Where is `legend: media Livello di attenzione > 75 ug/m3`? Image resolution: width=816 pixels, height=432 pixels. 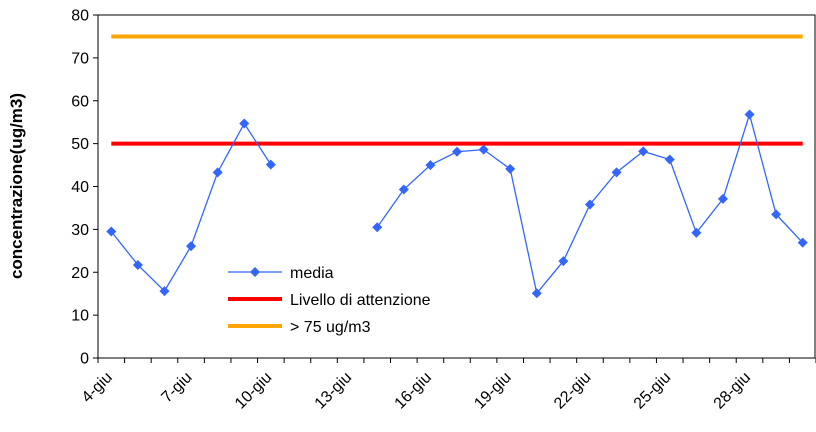 legend: media Livello di attenzione > 75 ug/m3 is located at coordinates (329, 300).